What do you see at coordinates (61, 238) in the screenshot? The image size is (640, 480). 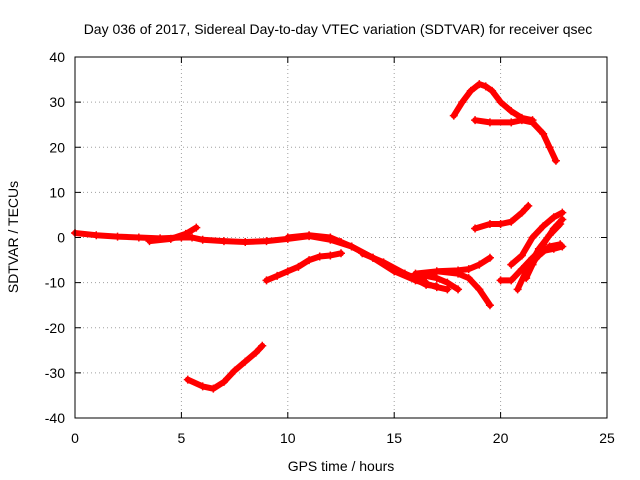 I see `y-tick-label: 0` at bounding box center [61, 238].